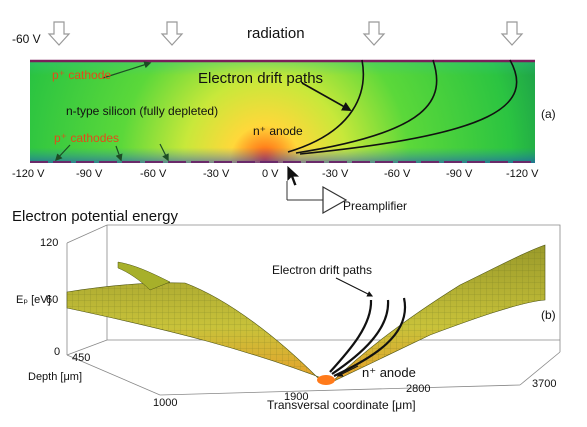  Describe the element at coordinates (389, 372) in the screenshot. I see `n-anode-label-b: n⁺ anode` at that location.